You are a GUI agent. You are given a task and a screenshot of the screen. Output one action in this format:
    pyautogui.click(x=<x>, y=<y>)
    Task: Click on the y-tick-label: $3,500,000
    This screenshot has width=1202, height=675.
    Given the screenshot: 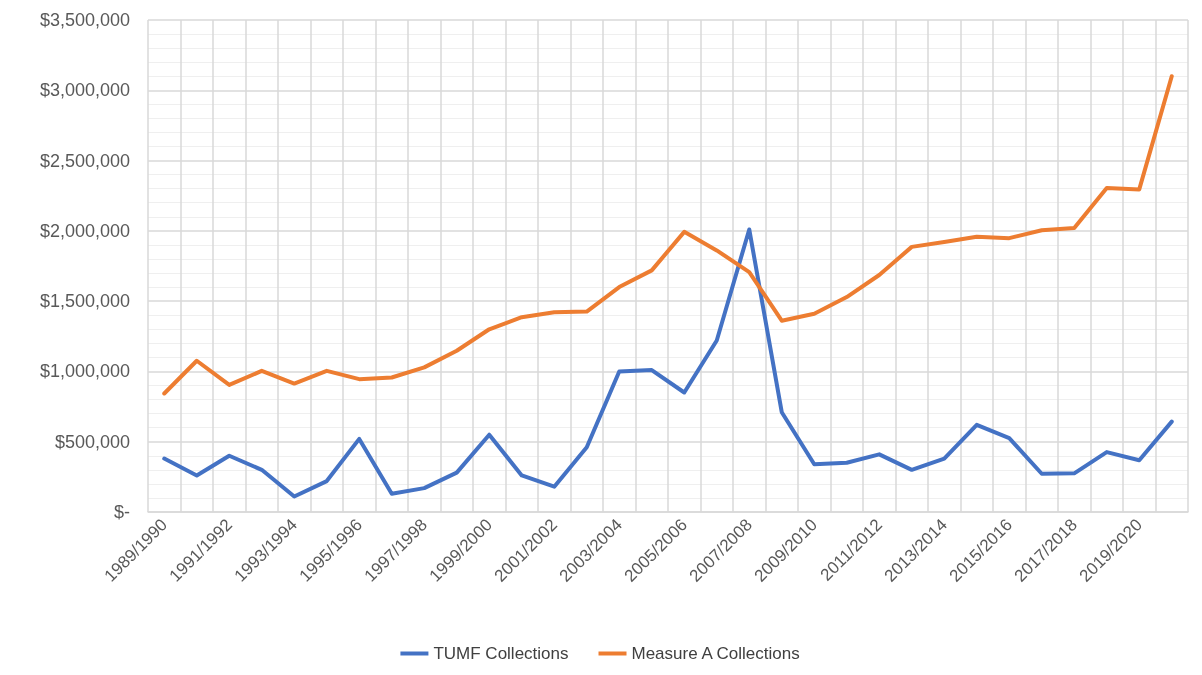 What is the action you would take?
    pyautogui.click(x=84, y=20)
    